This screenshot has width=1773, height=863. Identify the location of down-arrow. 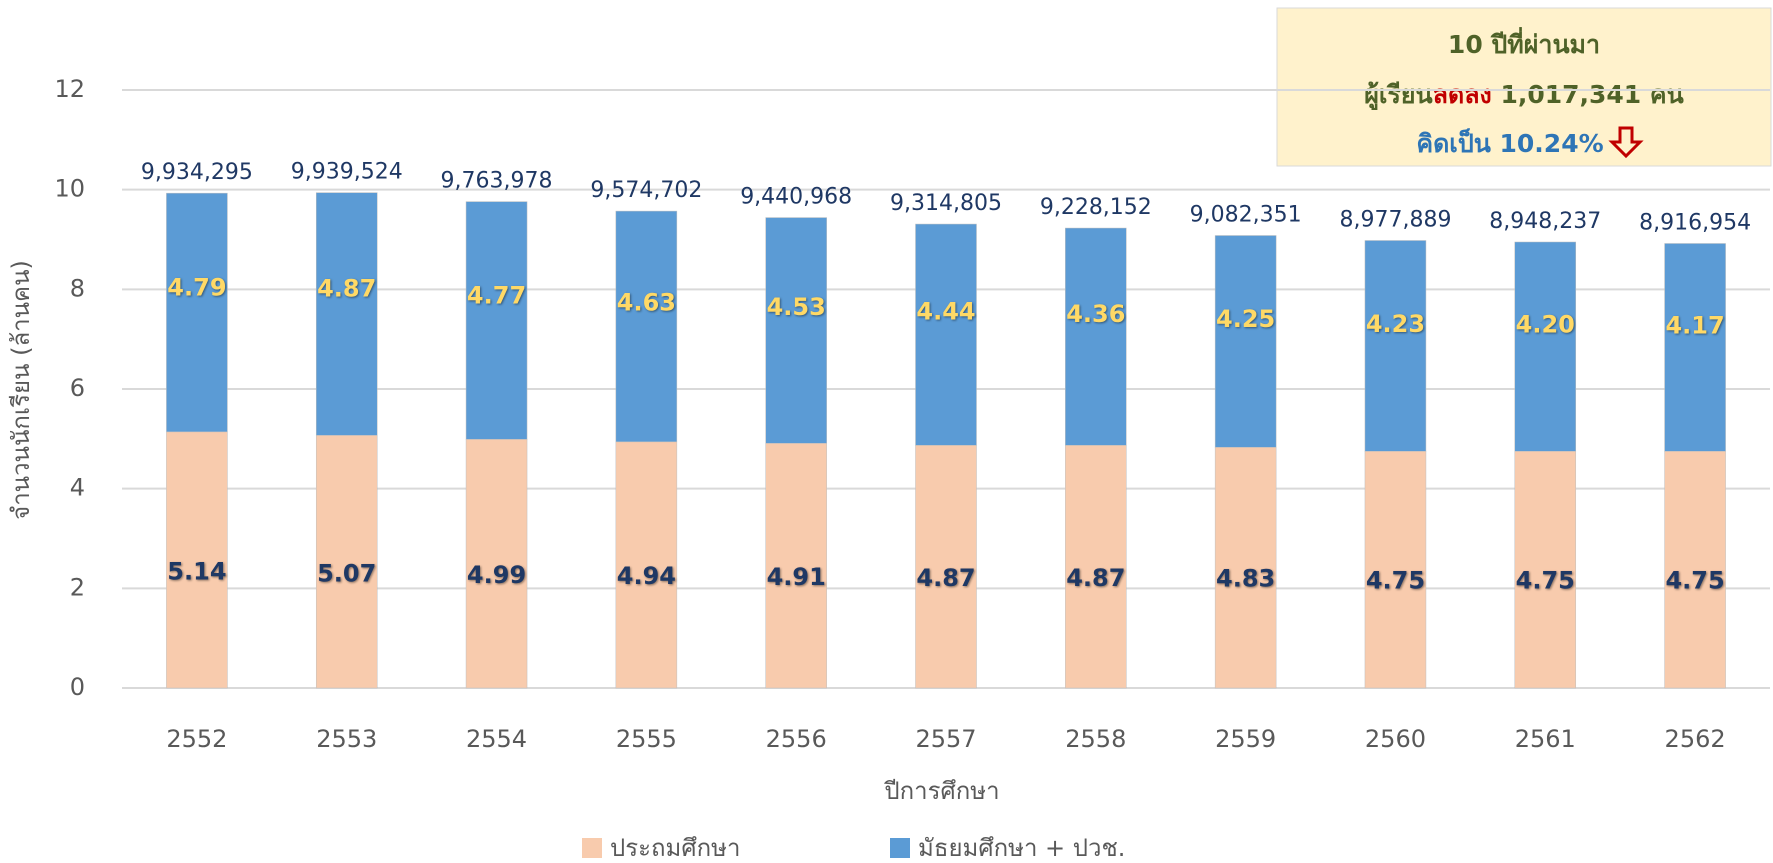
(1626, 142).